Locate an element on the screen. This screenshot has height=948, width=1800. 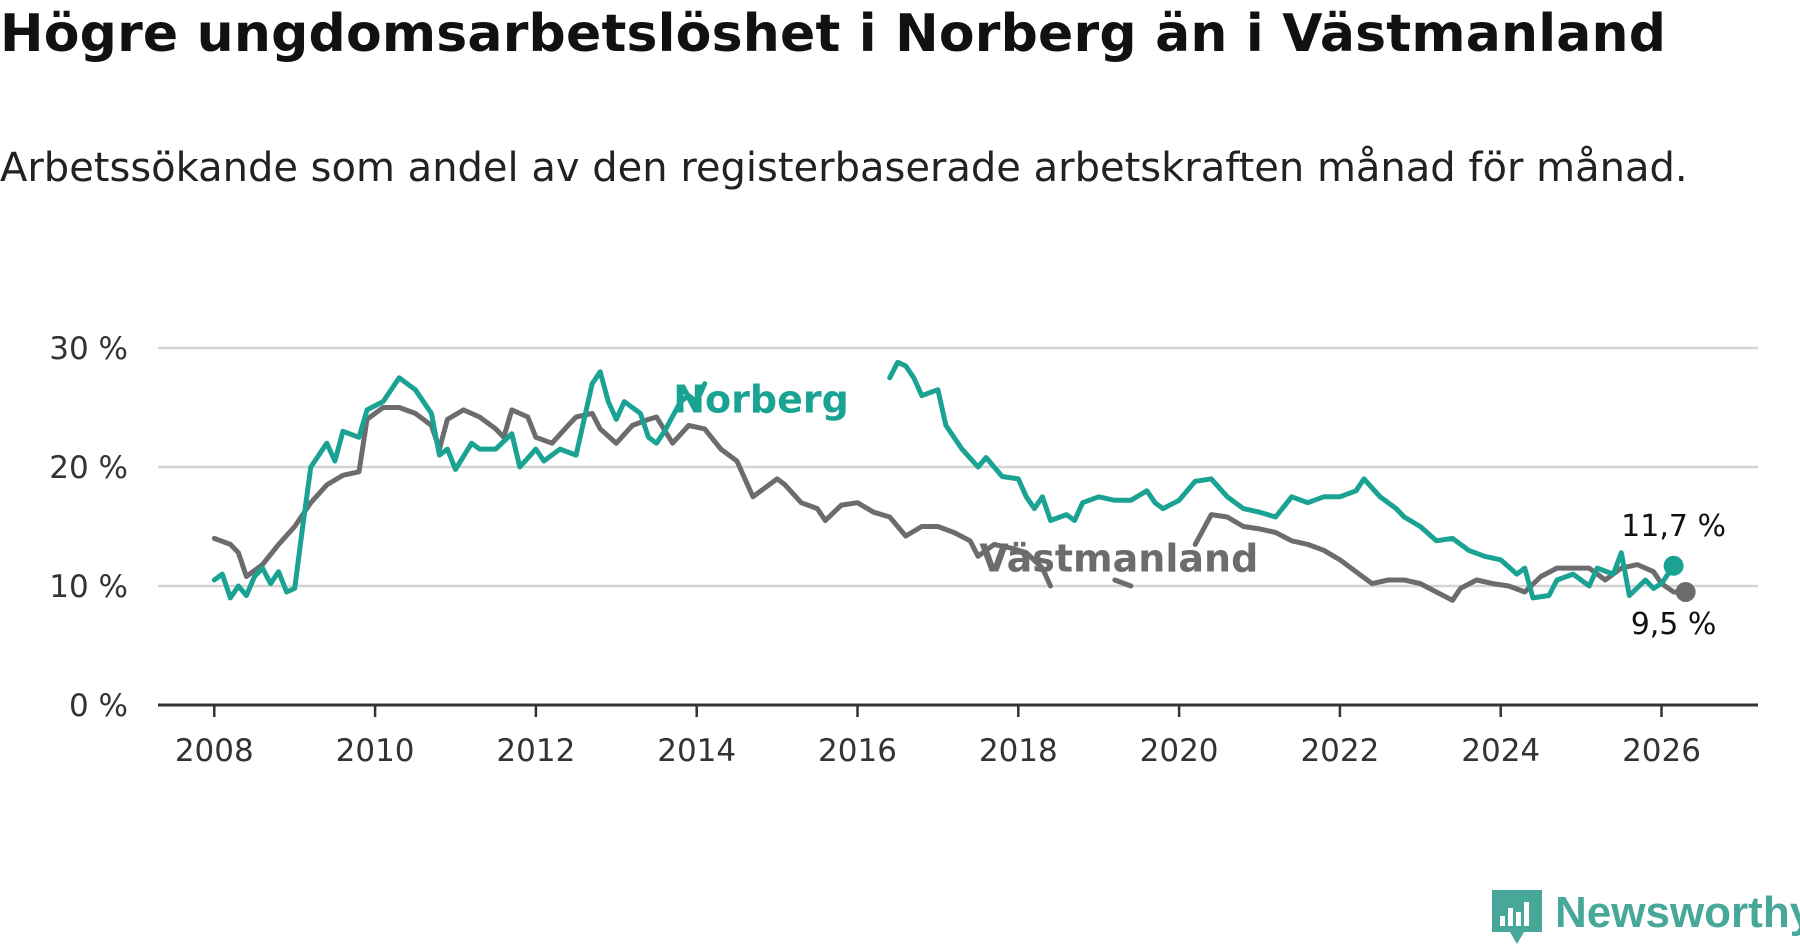
newsworthy-logo-icon is located at coordinates (1517, 917).